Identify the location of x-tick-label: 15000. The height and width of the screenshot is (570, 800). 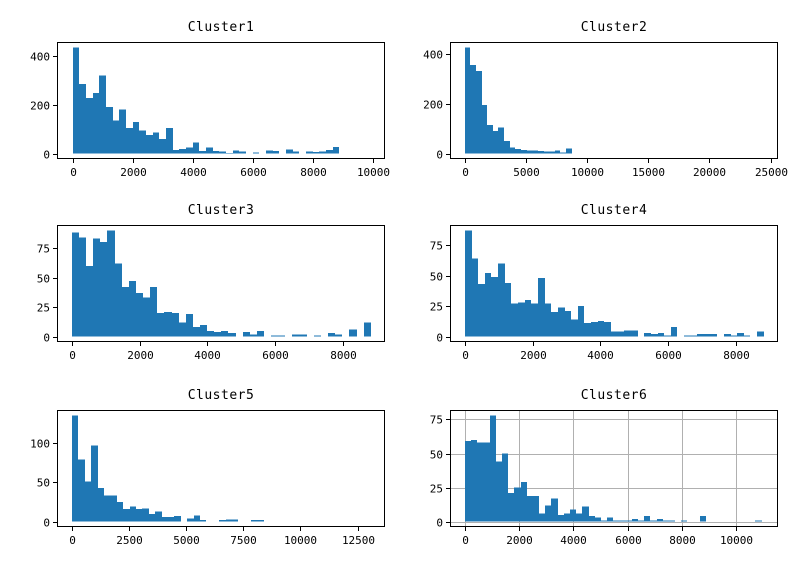
(648, 172).